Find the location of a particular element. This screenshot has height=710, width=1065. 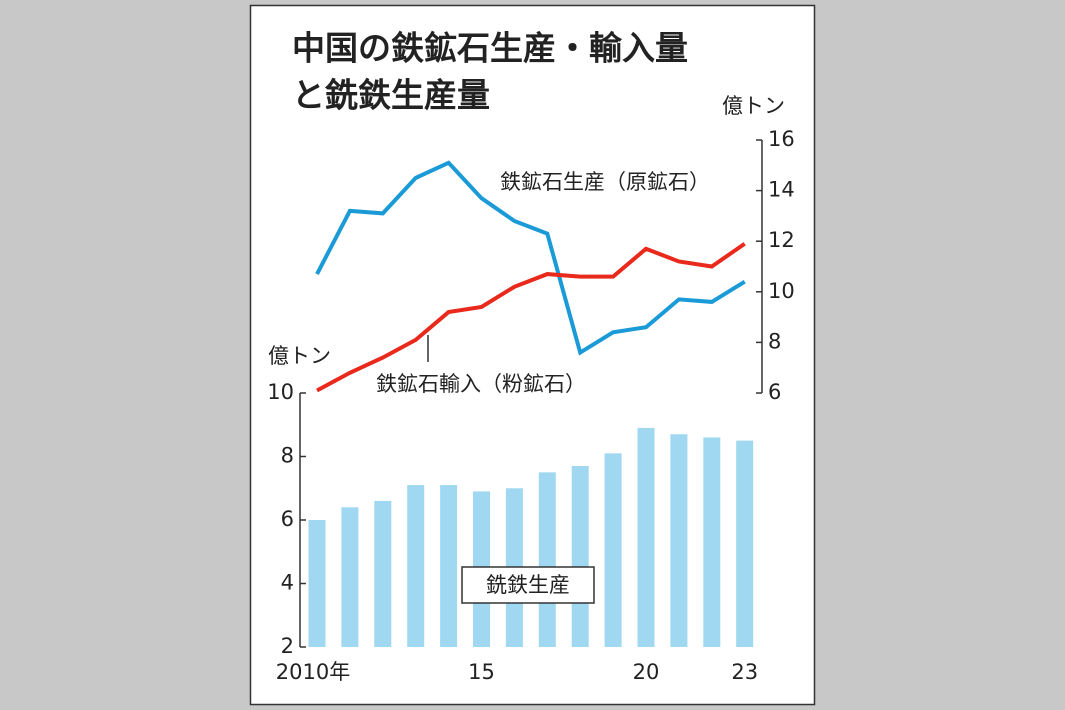

series-label: 鉄鉱石生産（原鉱石） is located at coordinates (605, 182).